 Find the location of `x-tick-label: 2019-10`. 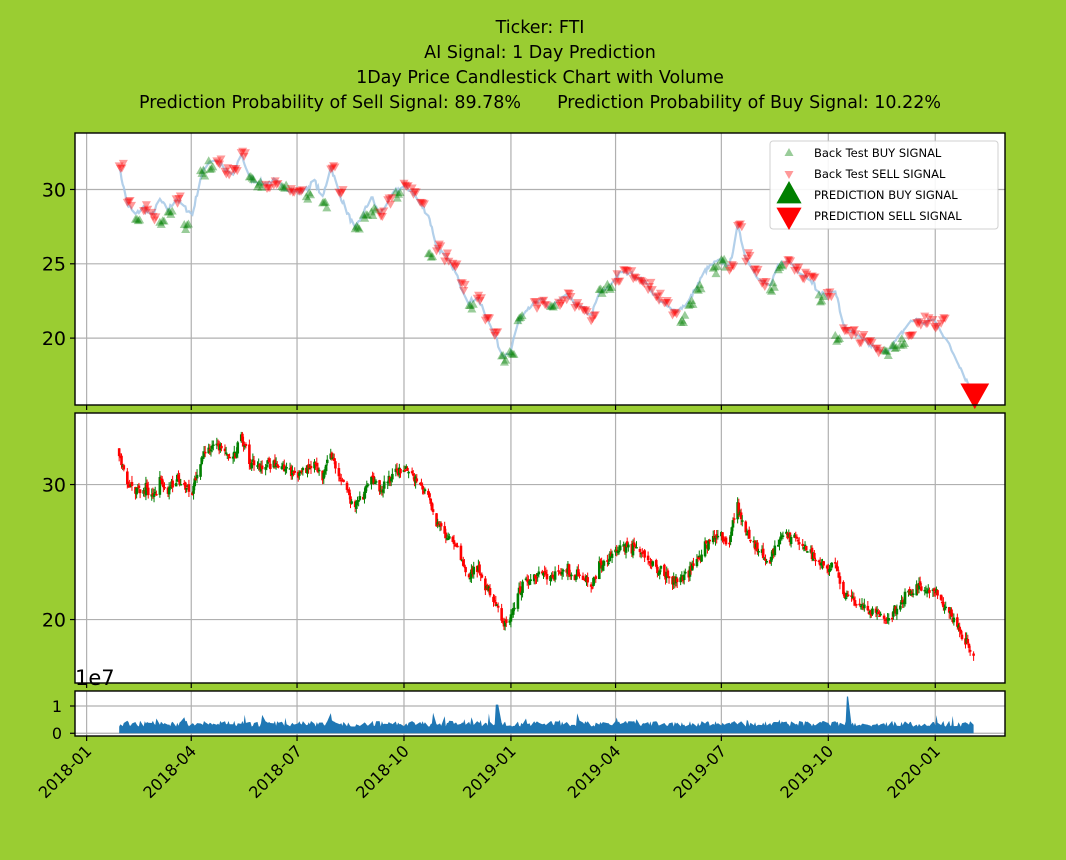

x-tick-label: 2019-10 is located at coordinates (806, 771).